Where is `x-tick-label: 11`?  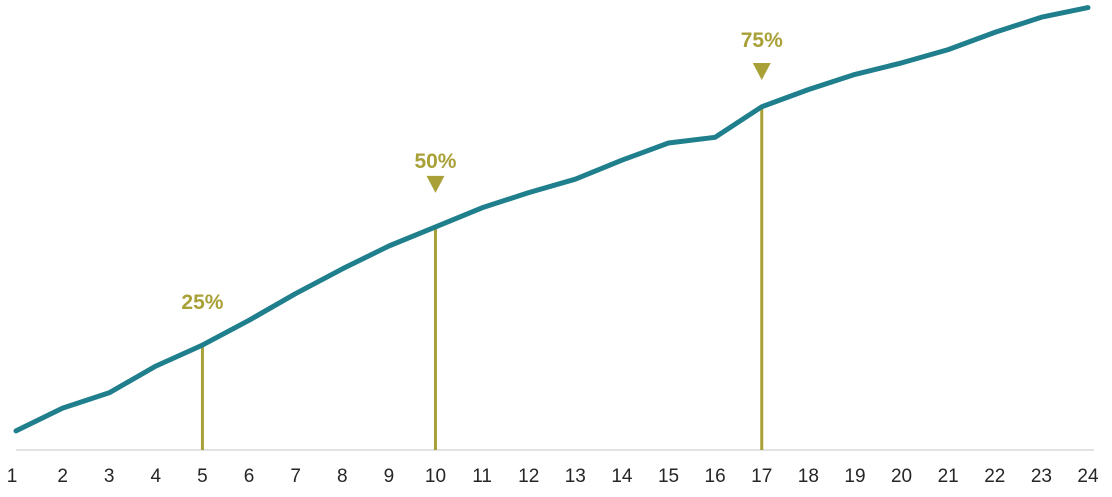
x-tick-label: 11 is located at coordinates (482, 476).